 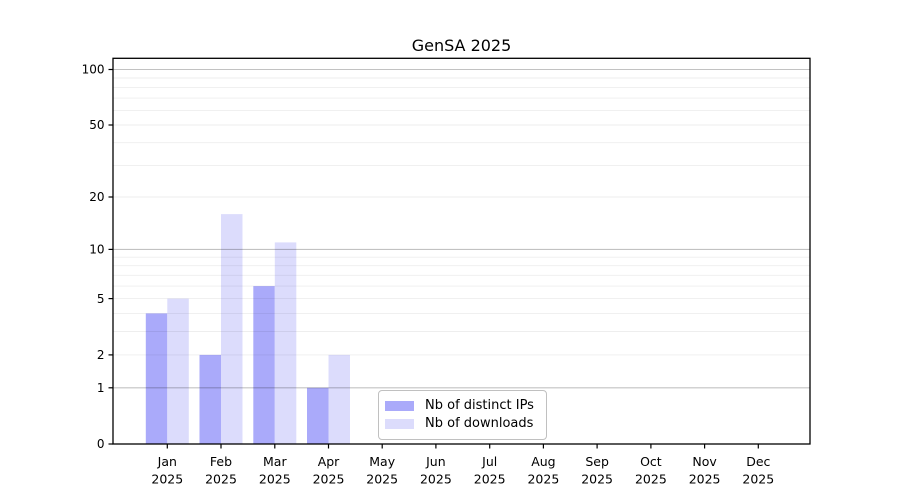 I want to click on legend-swatch-distinct-ips, so click(x=399, y=406).